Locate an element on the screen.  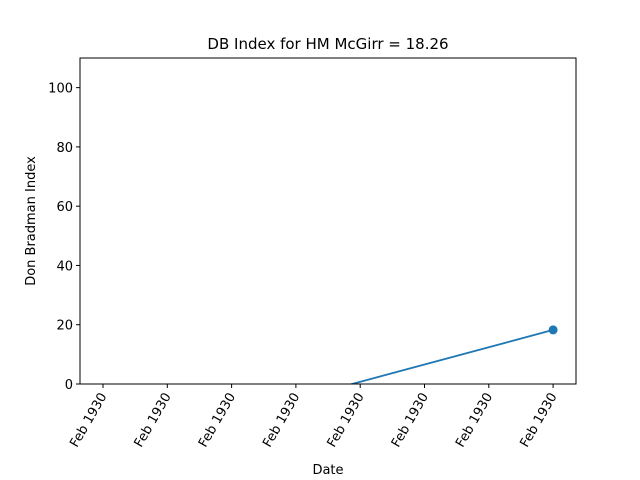
series-layer is located at coordinates (453, 354).